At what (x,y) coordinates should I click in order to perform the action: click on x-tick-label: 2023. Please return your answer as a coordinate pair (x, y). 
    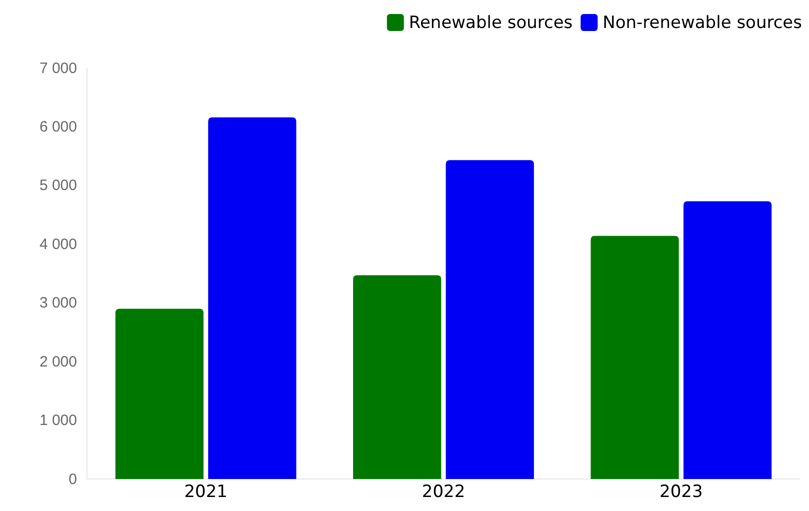
    Looking at the image, I should click on (681, 492).